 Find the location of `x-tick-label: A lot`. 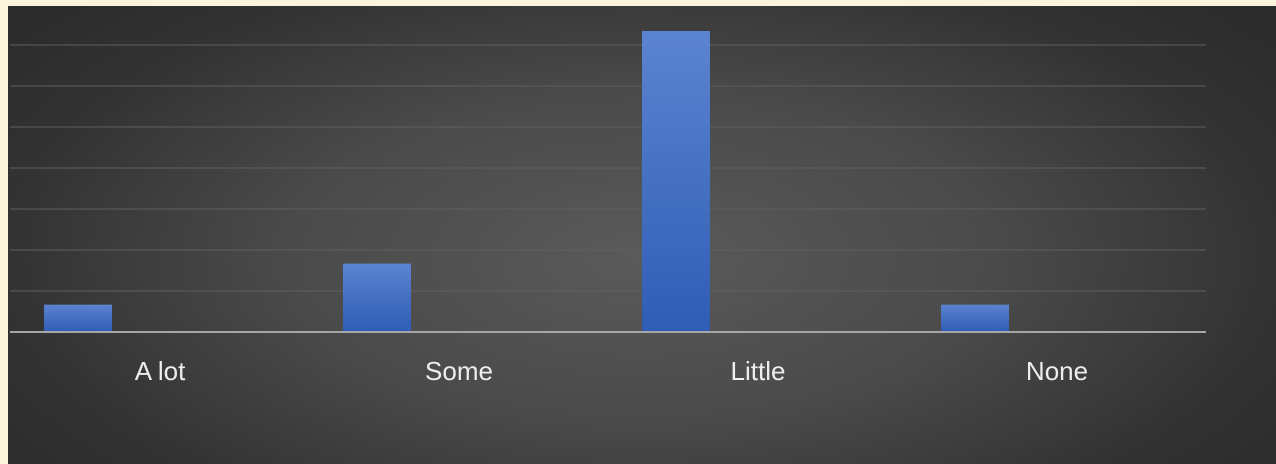

x-tick-label: A lot is located at coordinates (160, 371).